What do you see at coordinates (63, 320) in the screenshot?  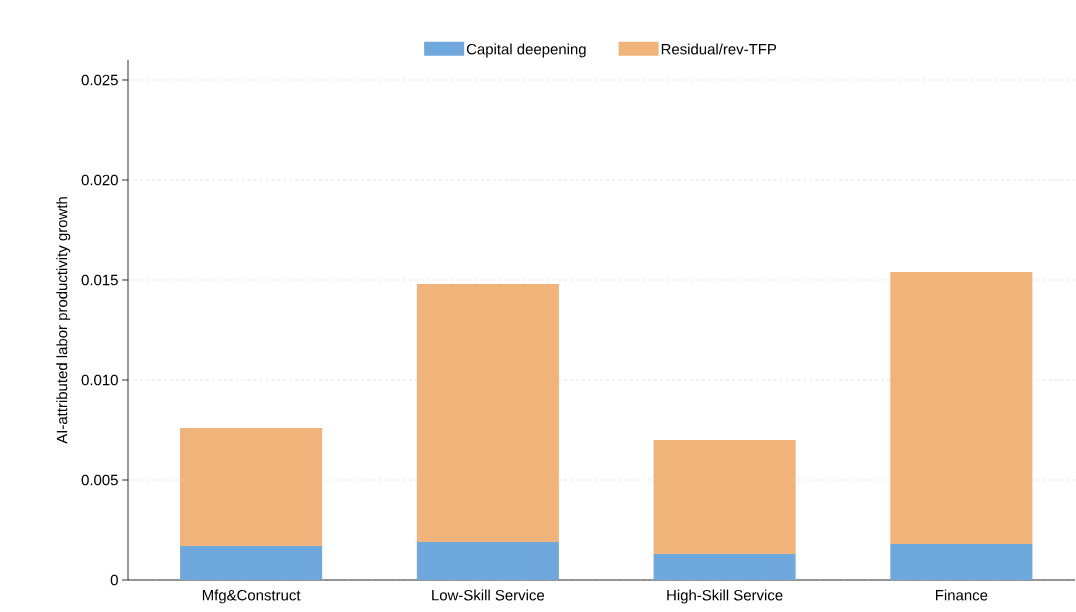 I see `y-axis-title: AI-attributed labor productivity growth` at bounding box center [63, 320].